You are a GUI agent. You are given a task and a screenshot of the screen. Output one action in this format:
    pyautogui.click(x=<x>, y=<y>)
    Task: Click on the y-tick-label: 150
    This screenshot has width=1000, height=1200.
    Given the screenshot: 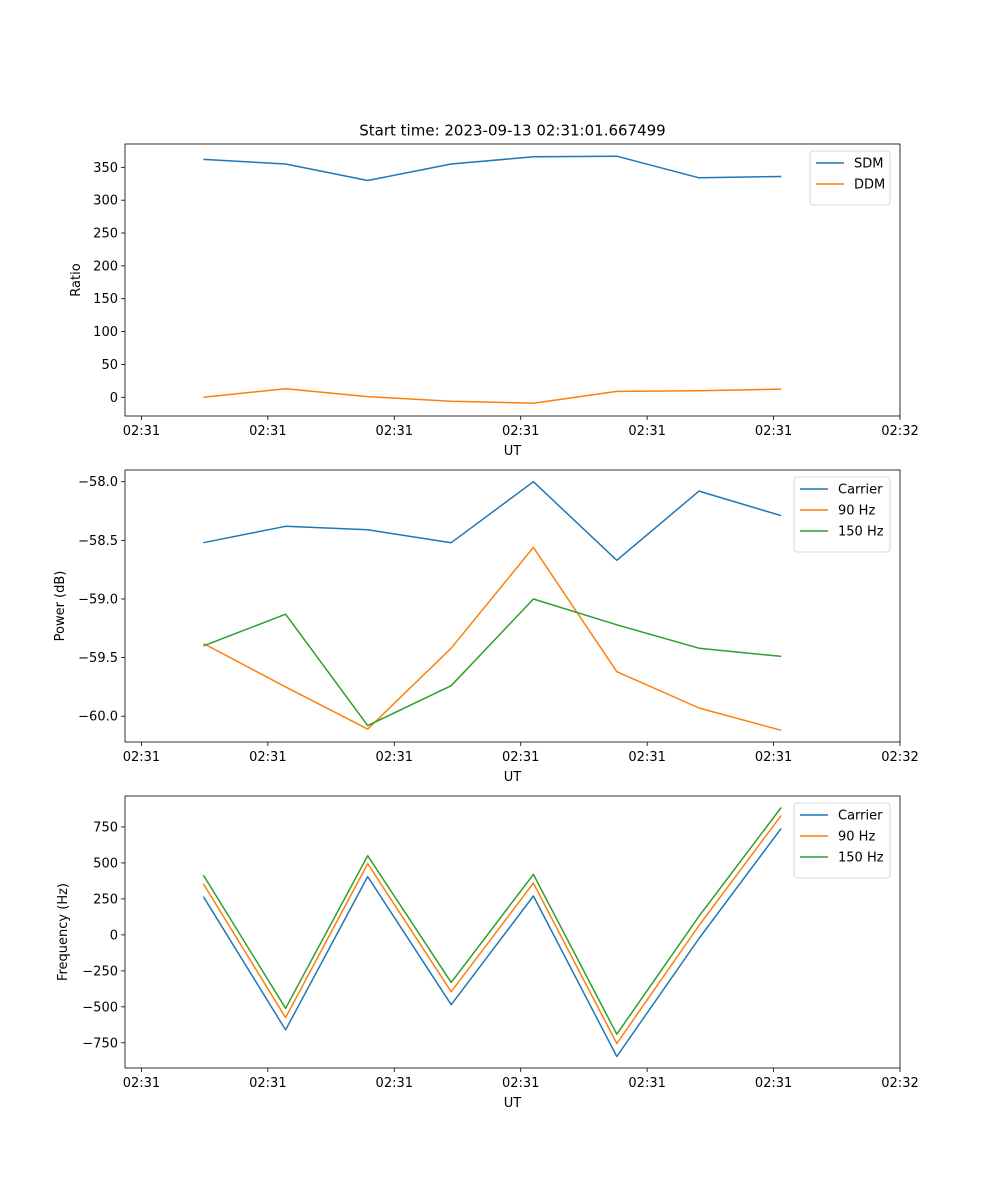 What is the action you would take?
    pyautogui.click(x=105, y=299)
    